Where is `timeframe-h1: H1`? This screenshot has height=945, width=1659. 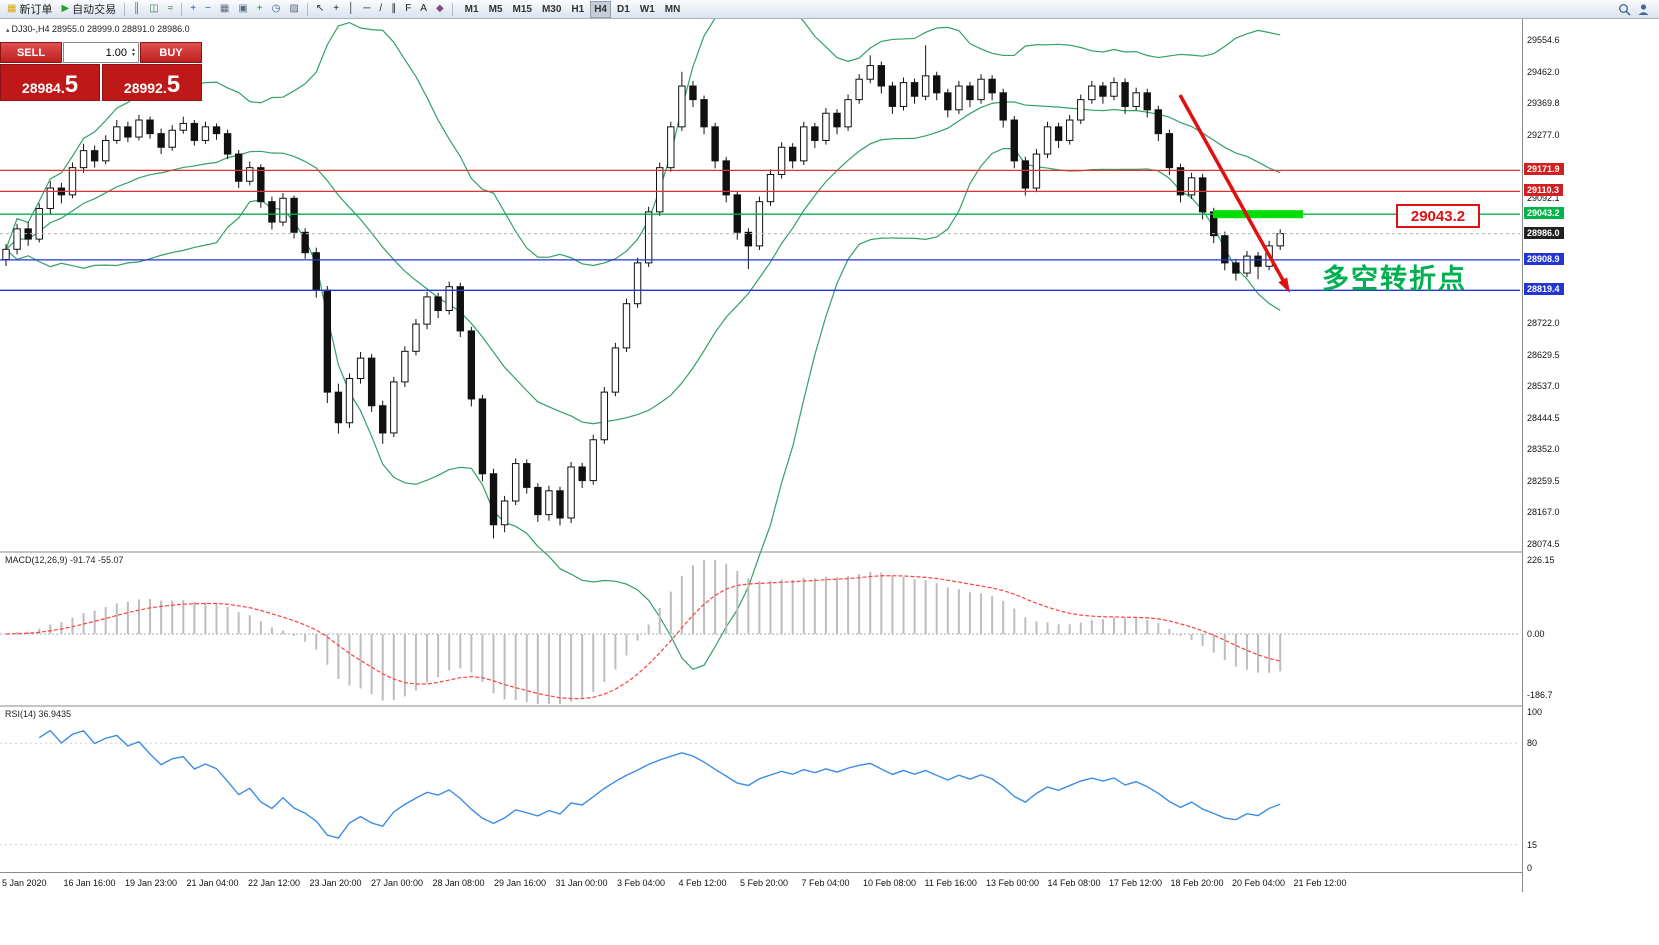
timeframe-h1: H1 is located at coordinates (578, 9).